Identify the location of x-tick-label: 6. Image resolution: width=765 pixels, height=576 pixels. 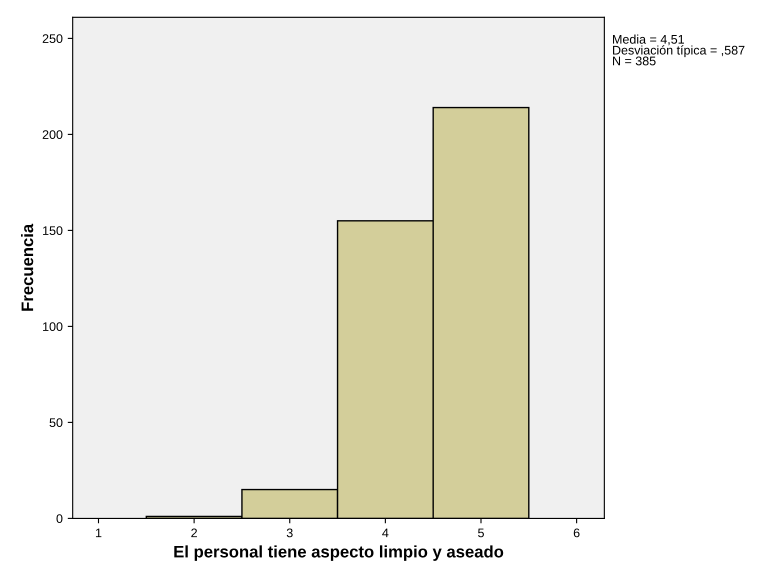
(577, 533).